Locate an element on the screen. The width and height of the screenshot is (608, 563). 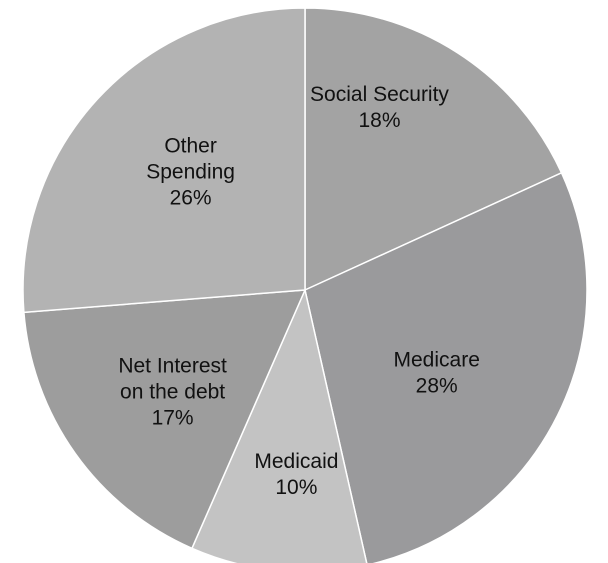
pie-label-net-interest-on-the-debt: Net Interest on the debt 17% is located at coordinates (172, 391).